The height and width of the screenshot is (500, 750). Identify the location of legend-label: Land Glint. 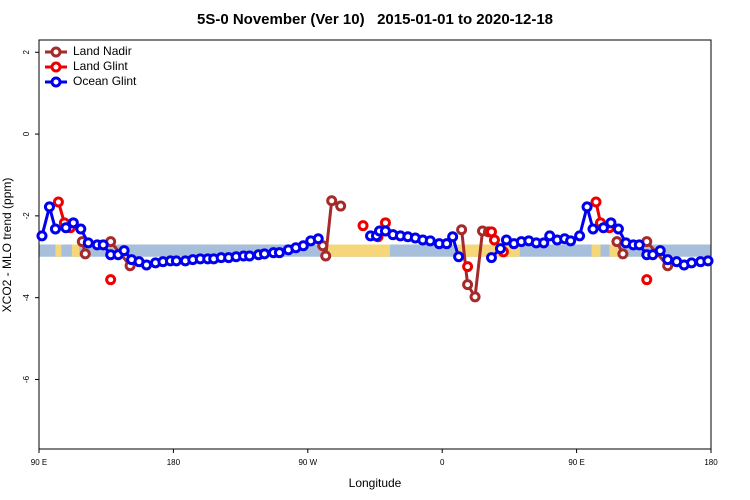
(100, 66).